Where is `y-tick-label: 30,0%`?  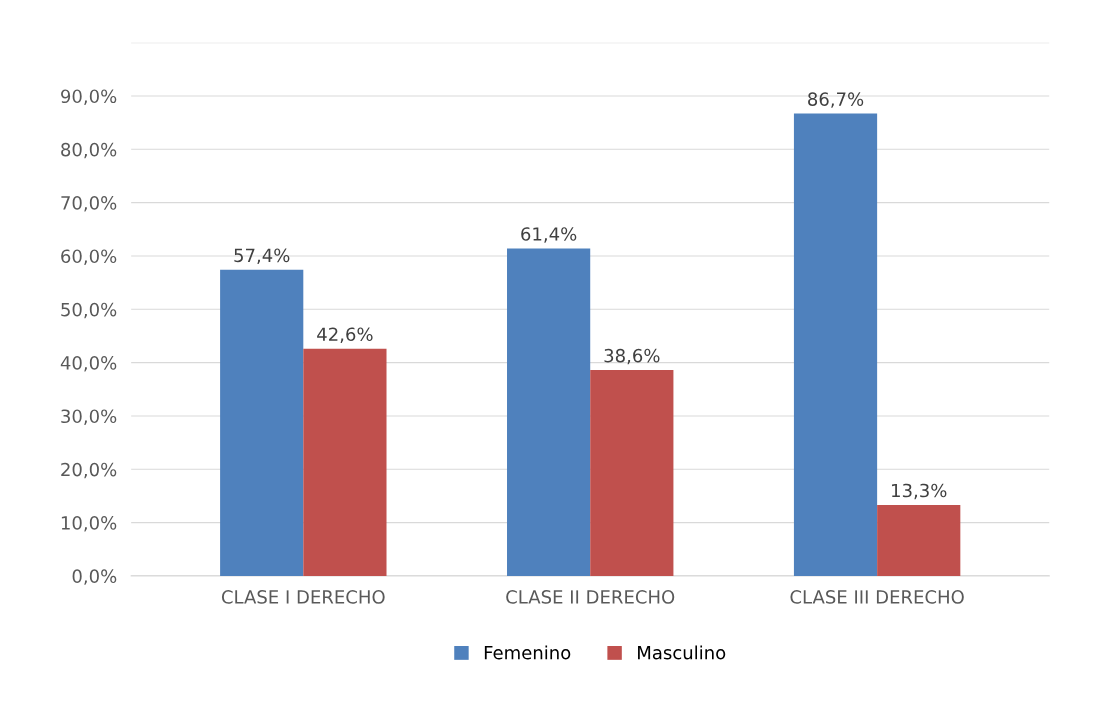 y-tick-label: 30,0% is located at coordinates (89, 417).